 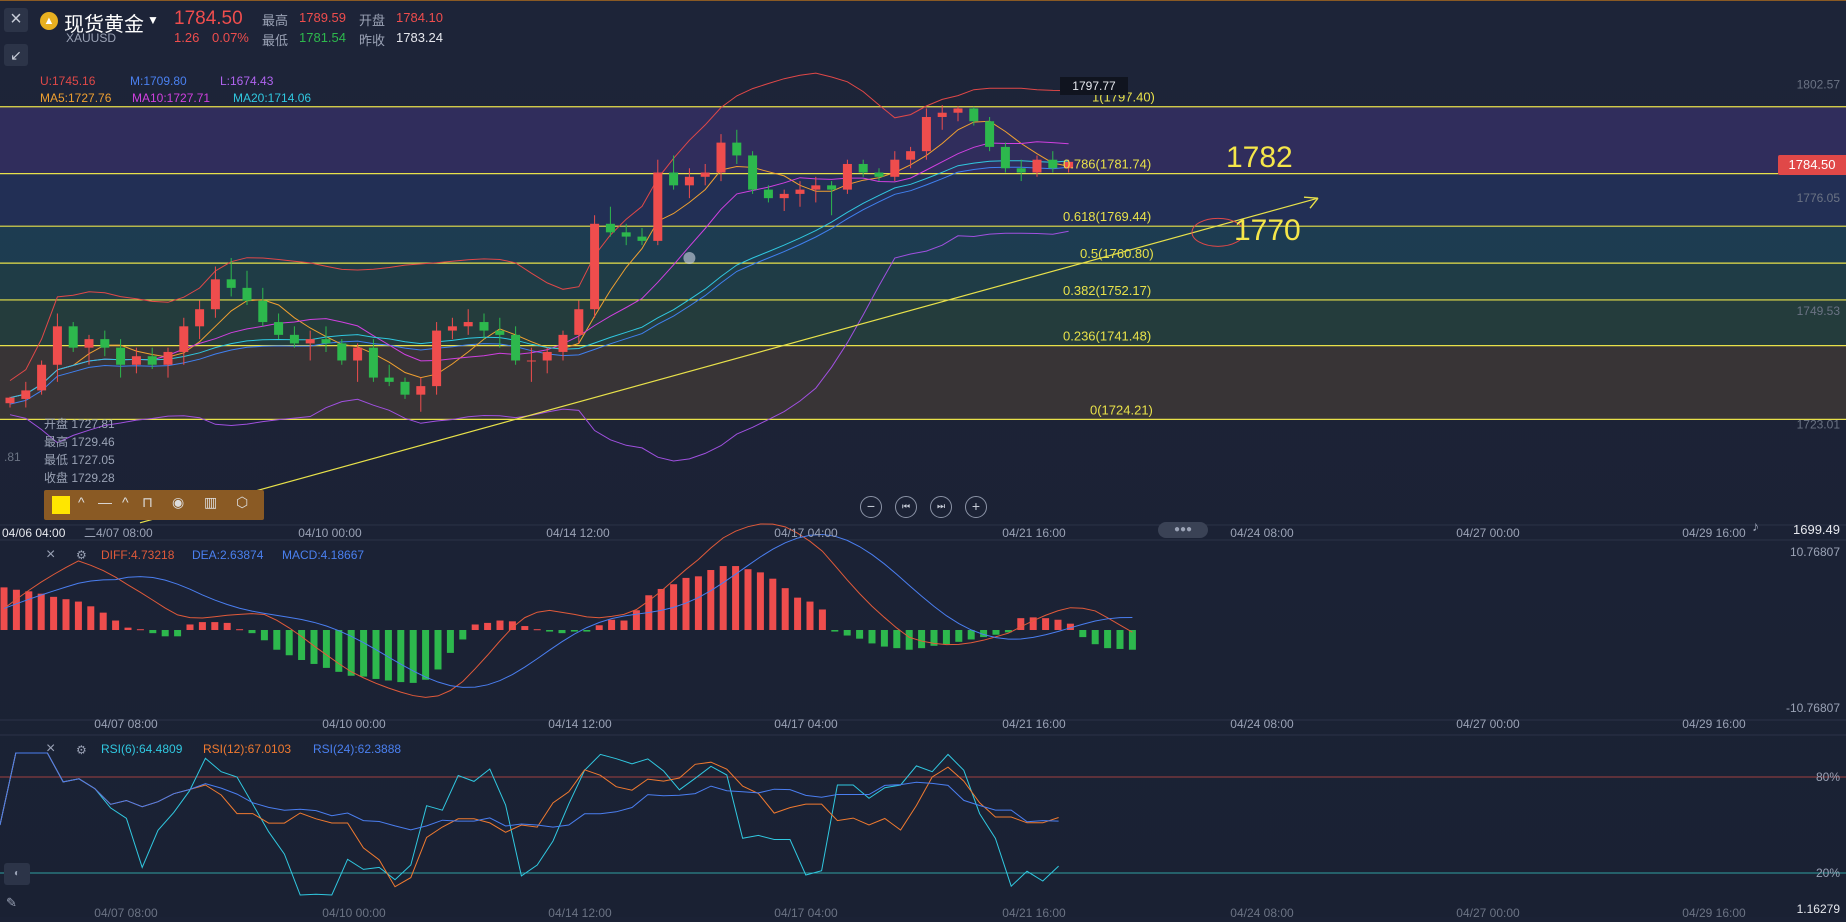 I want to click on annotation-1782: 1782, so click(x=1259, y=157).